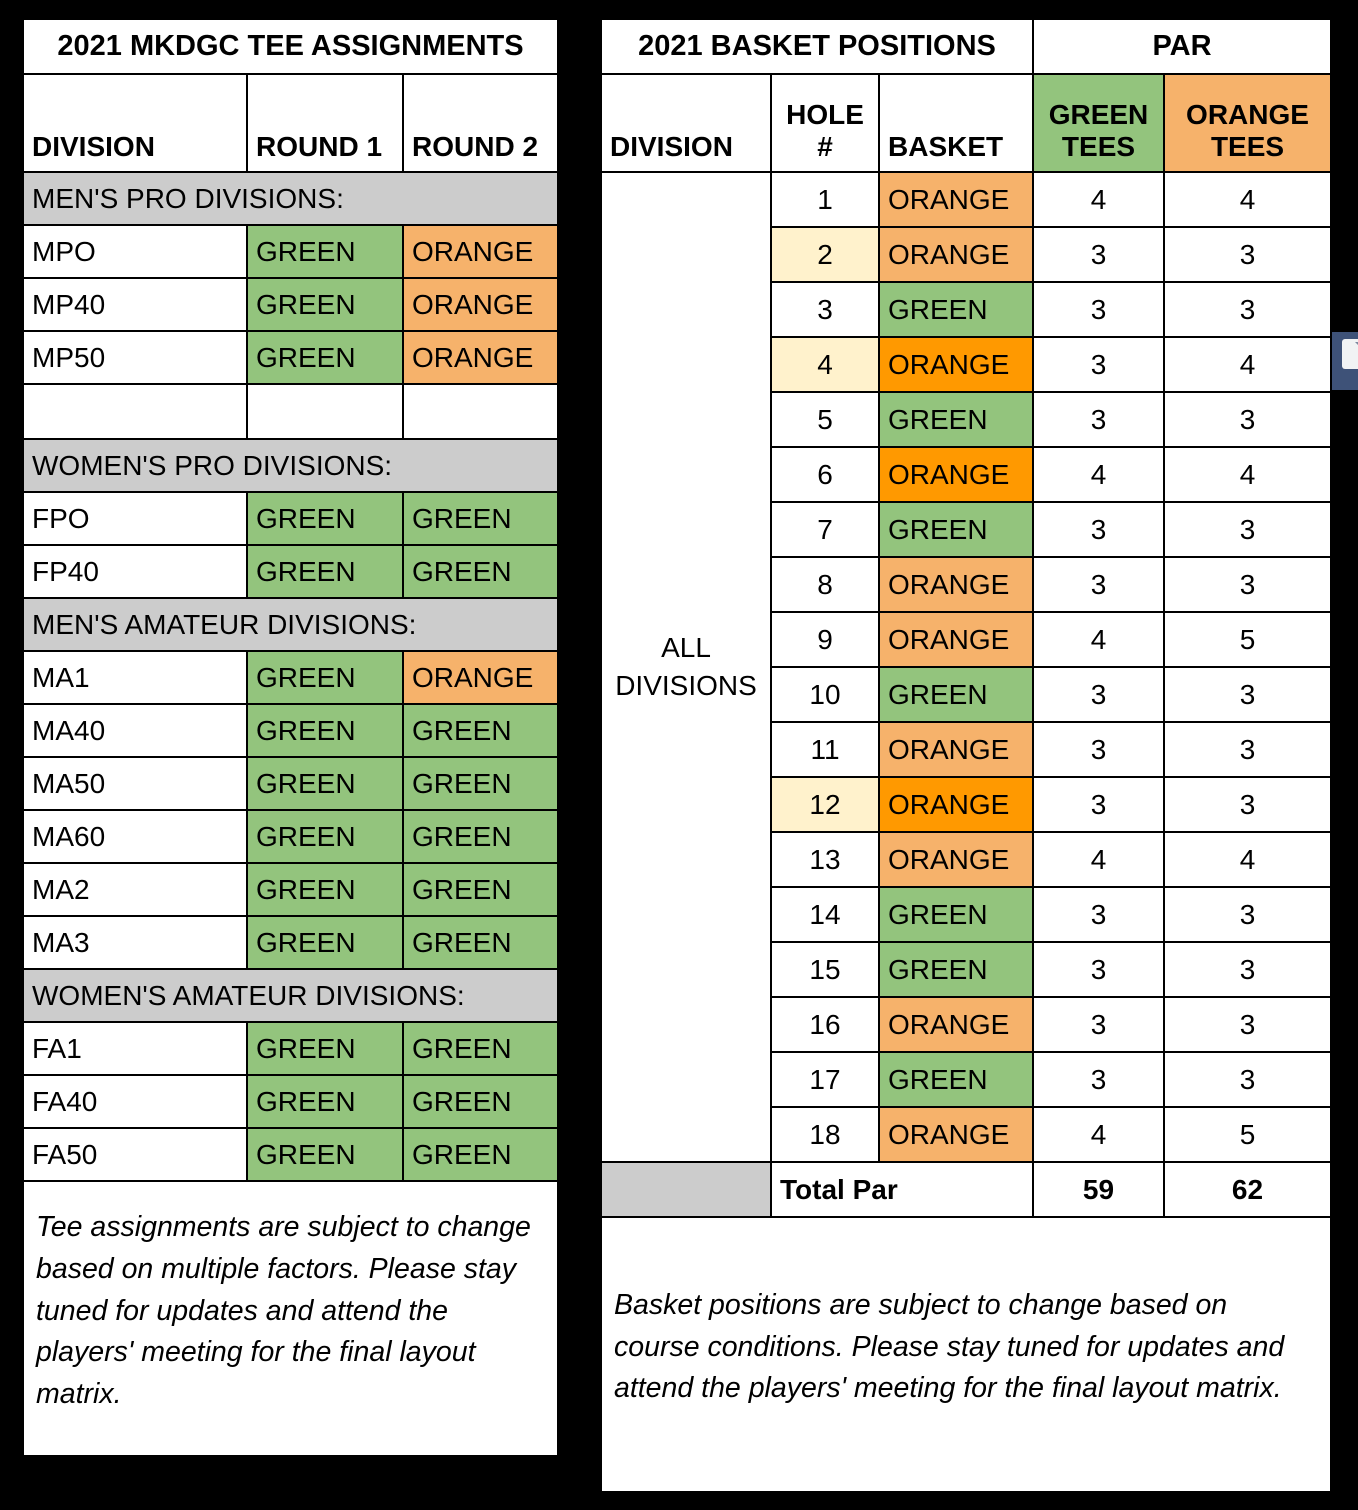 The height and width of the screenshot is (1510, 1358). Describe the element at coordinates (135, 571) in the screenshot. I see `division-name-cell: FP40` at that location.